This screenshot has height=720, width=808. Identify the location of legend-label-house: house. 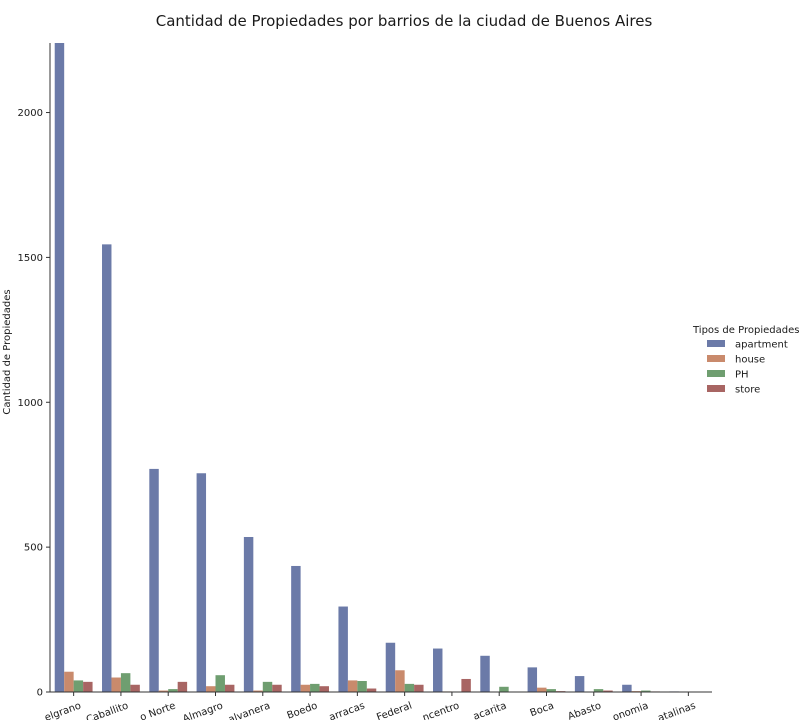
(750, 360).